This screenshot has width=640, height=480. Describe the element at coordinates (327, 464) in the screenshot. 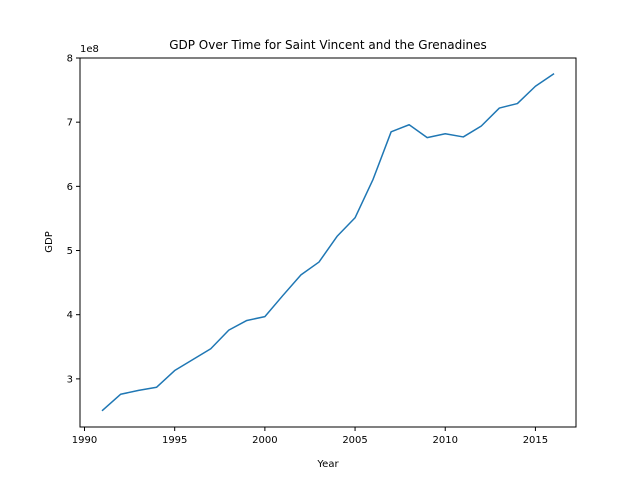

I see `x-axis-label: Year` at that location.